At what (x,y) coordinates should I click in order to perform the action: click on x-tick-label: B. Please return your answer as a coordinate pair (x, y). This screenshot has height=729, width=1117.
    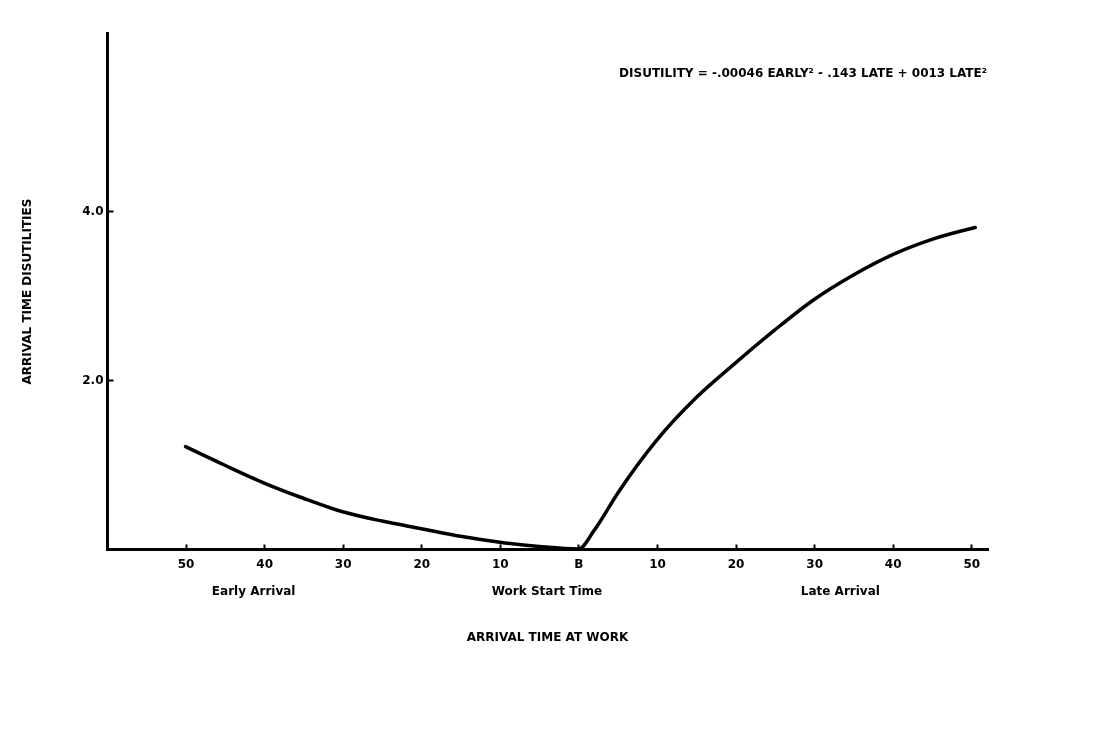
    Looking at the image, I should click on (579, 563).